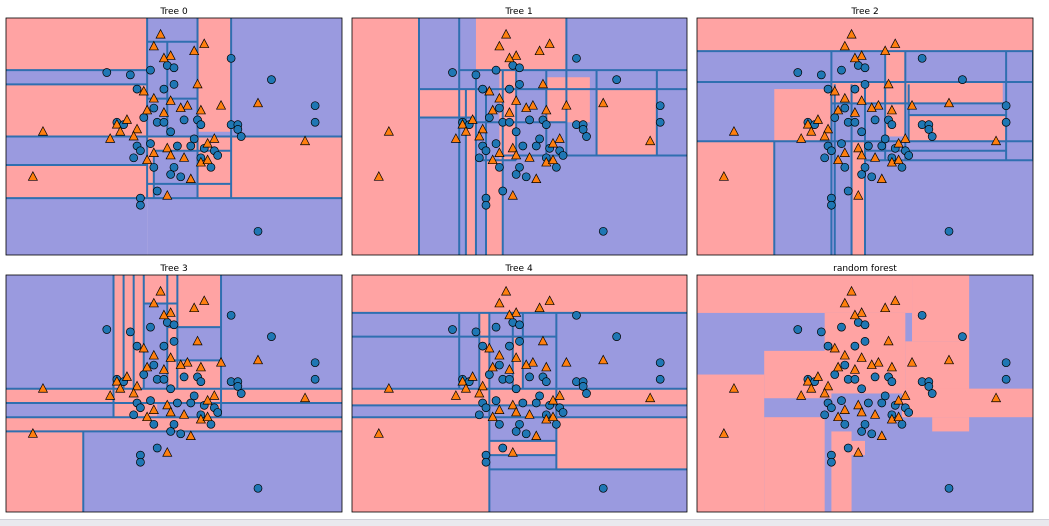 The width and height of the screenshot is (1049, 526). Describe the element at coordinates (518, 12) in the screenshot. I see `panel-title-tree-1: Tree 1` at that location.